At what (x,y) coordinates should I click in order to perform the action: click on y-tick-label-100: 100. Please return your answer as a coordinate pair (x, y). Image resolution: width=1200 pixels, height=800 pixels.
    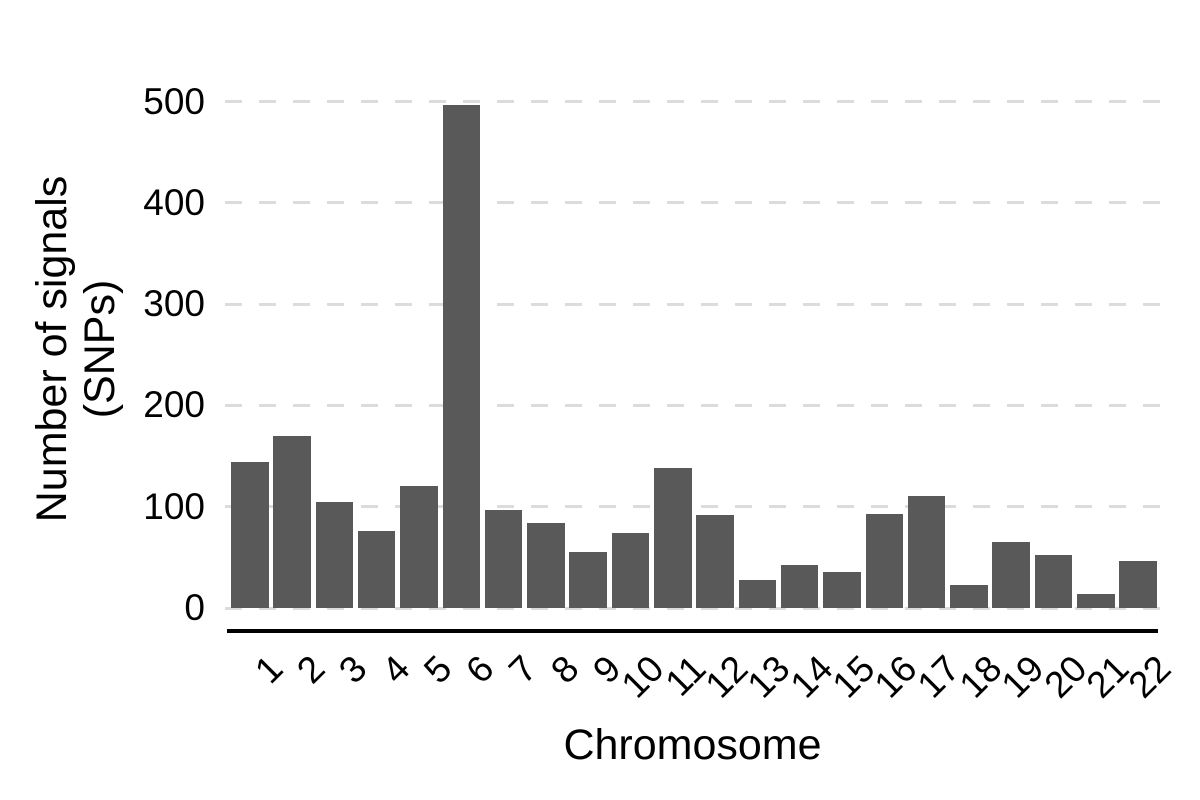
    Looking at the image, I should click on (174, 506).